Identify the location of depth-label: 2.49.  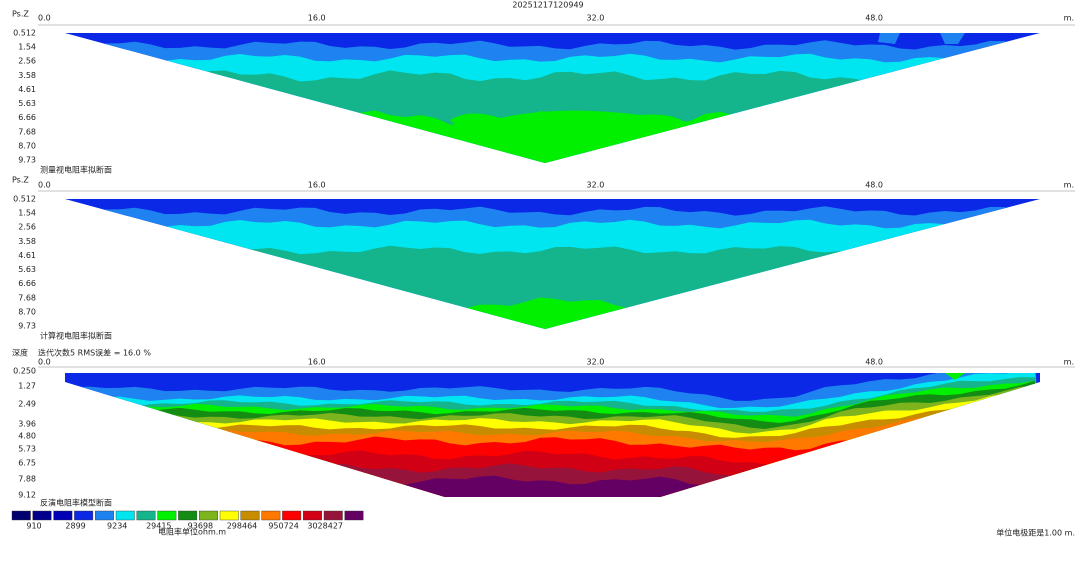
(27, 404).